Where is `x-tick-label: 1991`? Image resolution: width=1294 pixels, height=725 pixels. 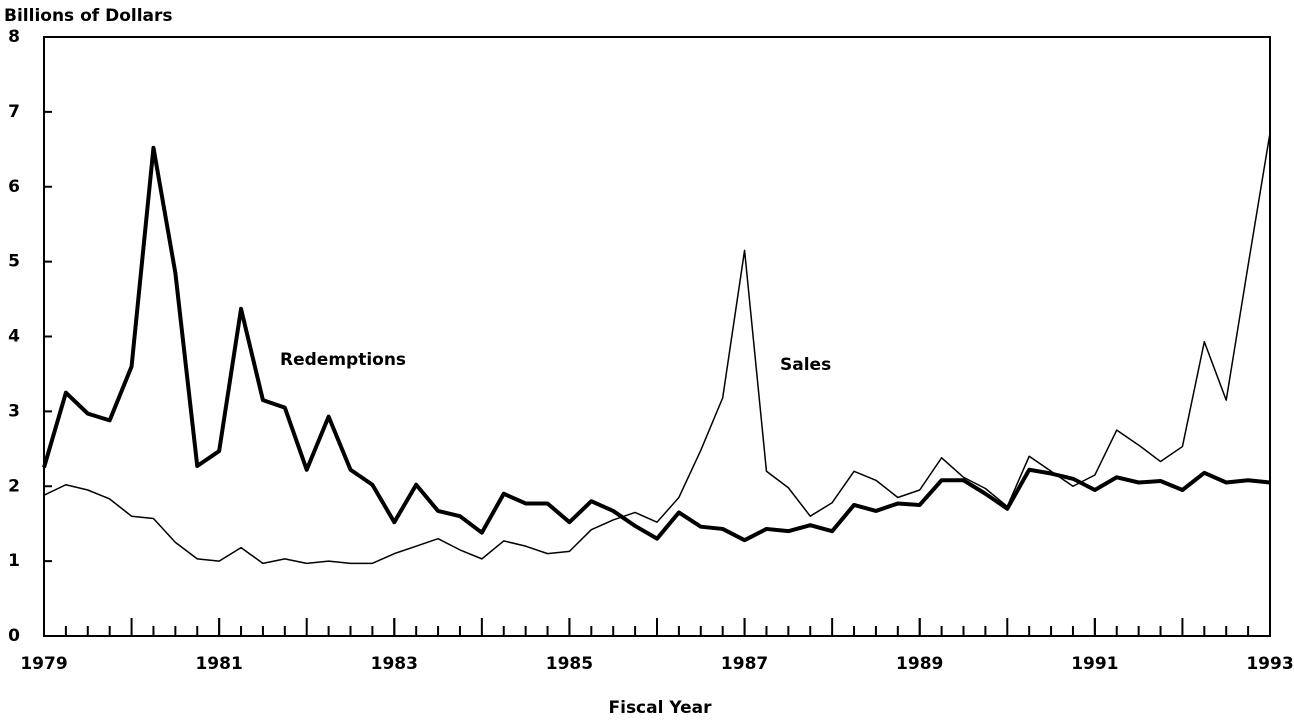
x-tick-label: 1991 is located at coordinates (1094, 664).